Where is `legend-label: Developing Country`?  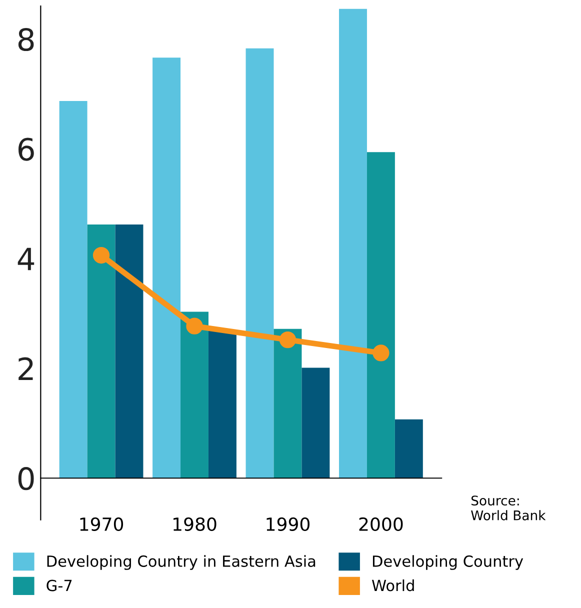 legend-label: Developing Country is located at coordinates (448, 562).